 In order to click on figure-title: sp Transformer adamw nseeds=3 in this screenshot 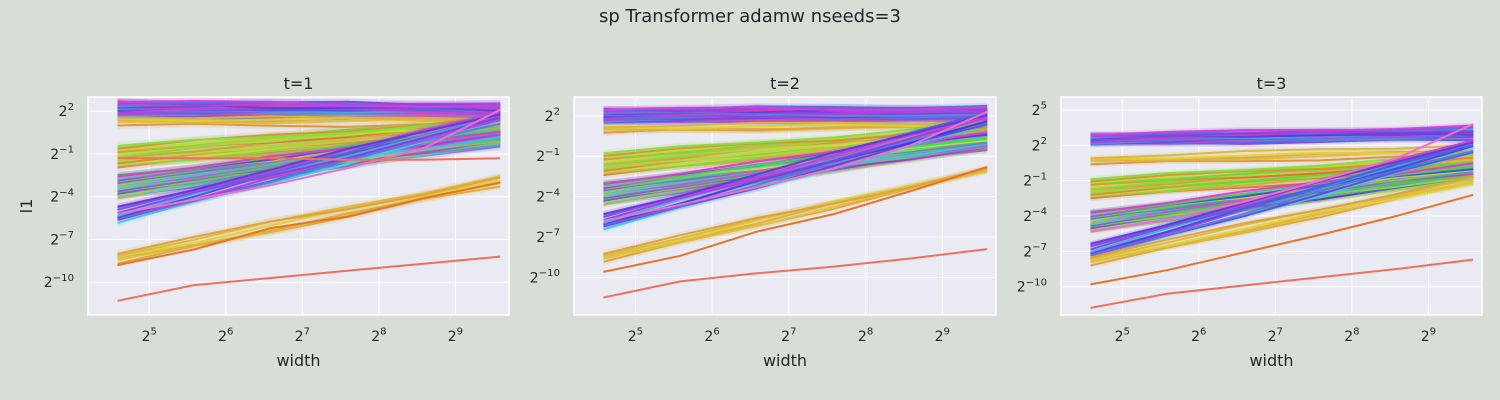, I will do `click(750, 16)`.